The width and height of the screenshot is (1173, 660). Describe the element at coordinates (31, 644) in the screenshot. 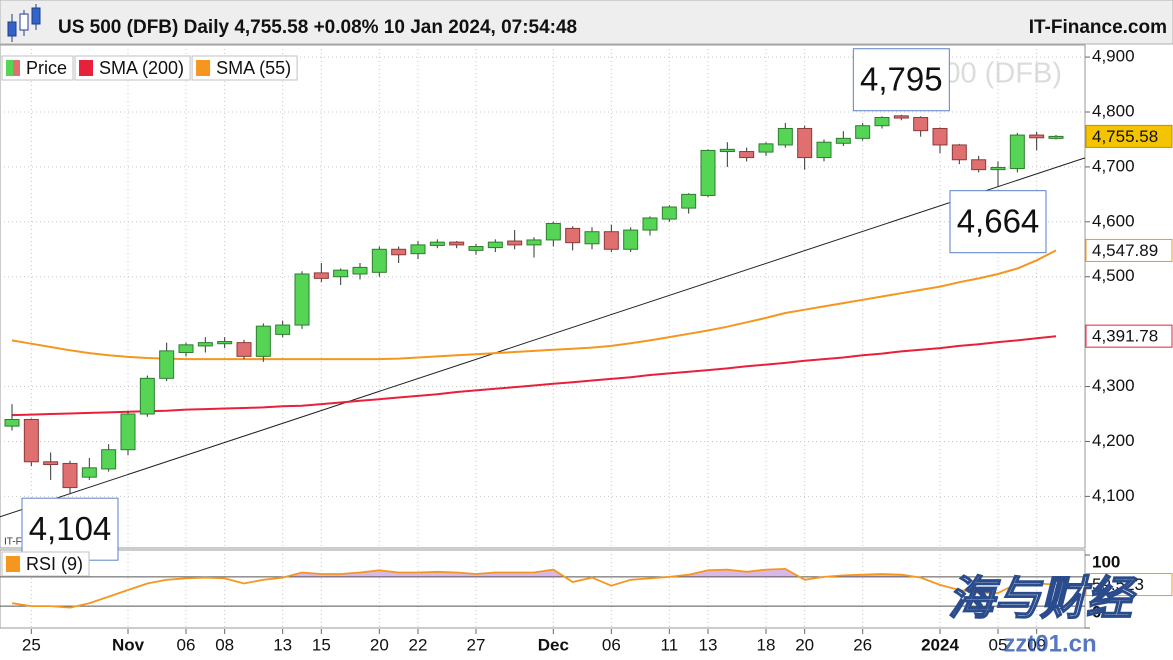

I see `x-tick-label: 25` at that location.